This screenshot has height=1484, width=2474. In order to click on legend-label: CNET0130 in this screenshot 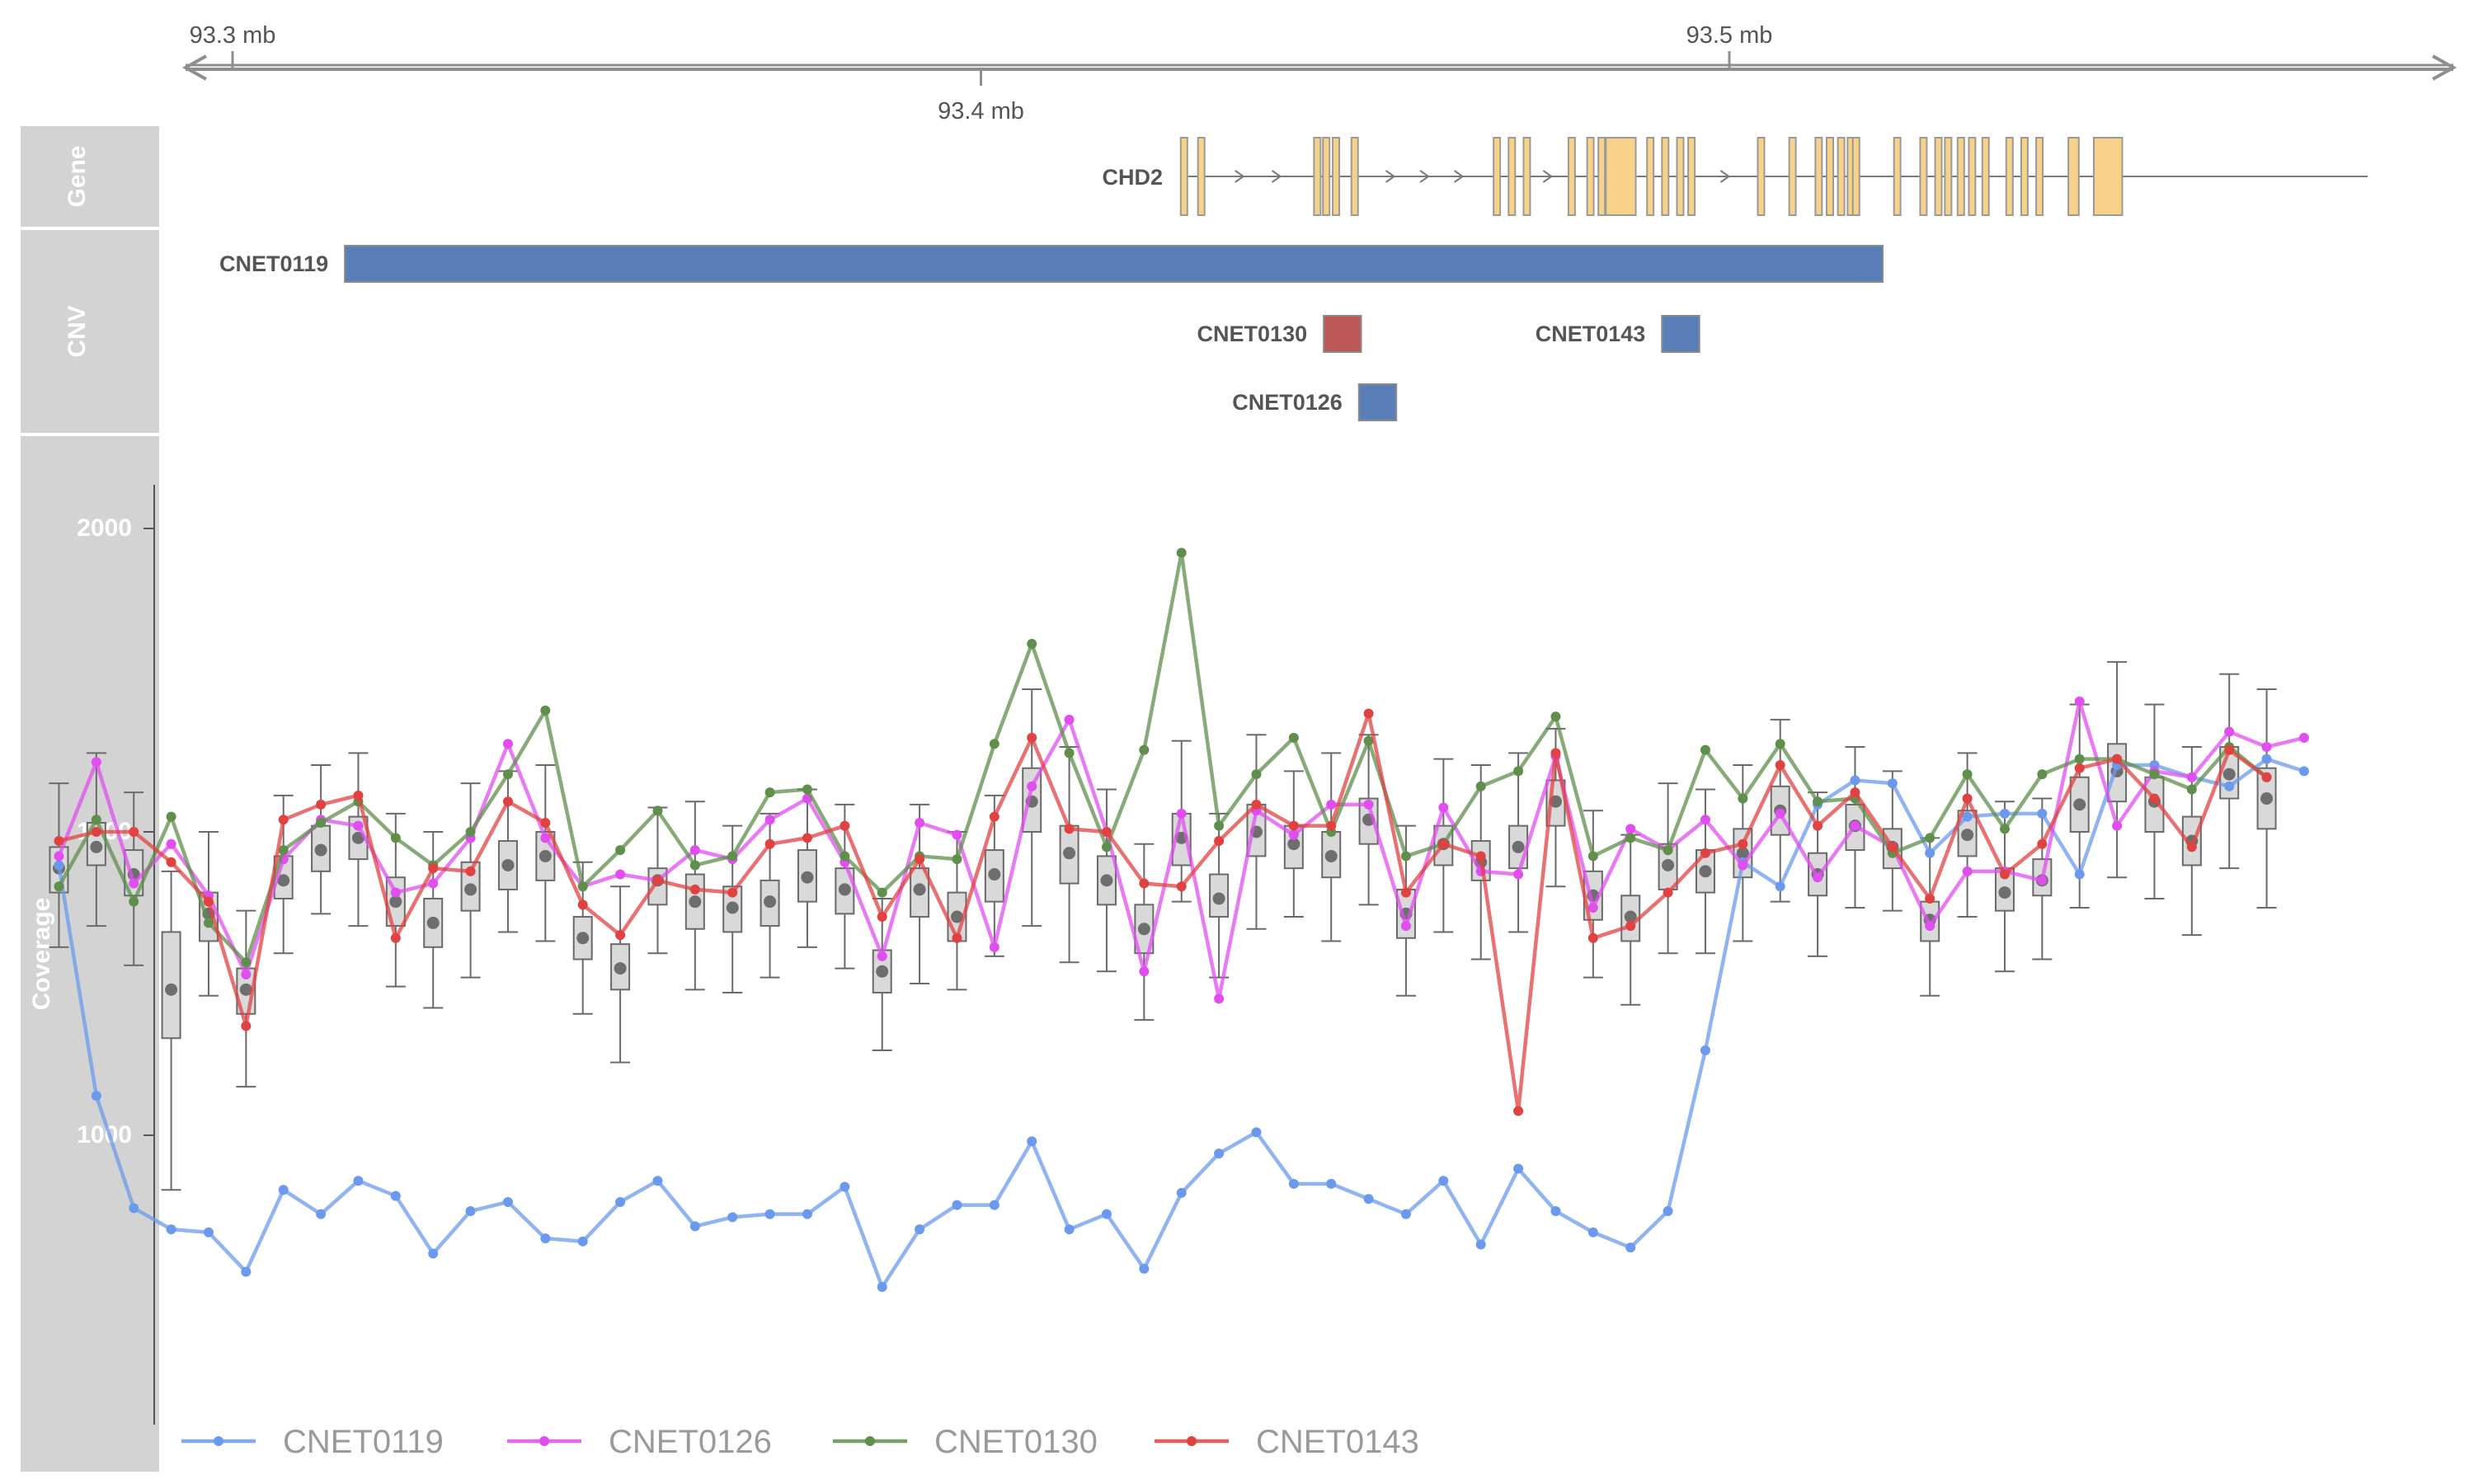, I will do `click(1016, 1442)`.